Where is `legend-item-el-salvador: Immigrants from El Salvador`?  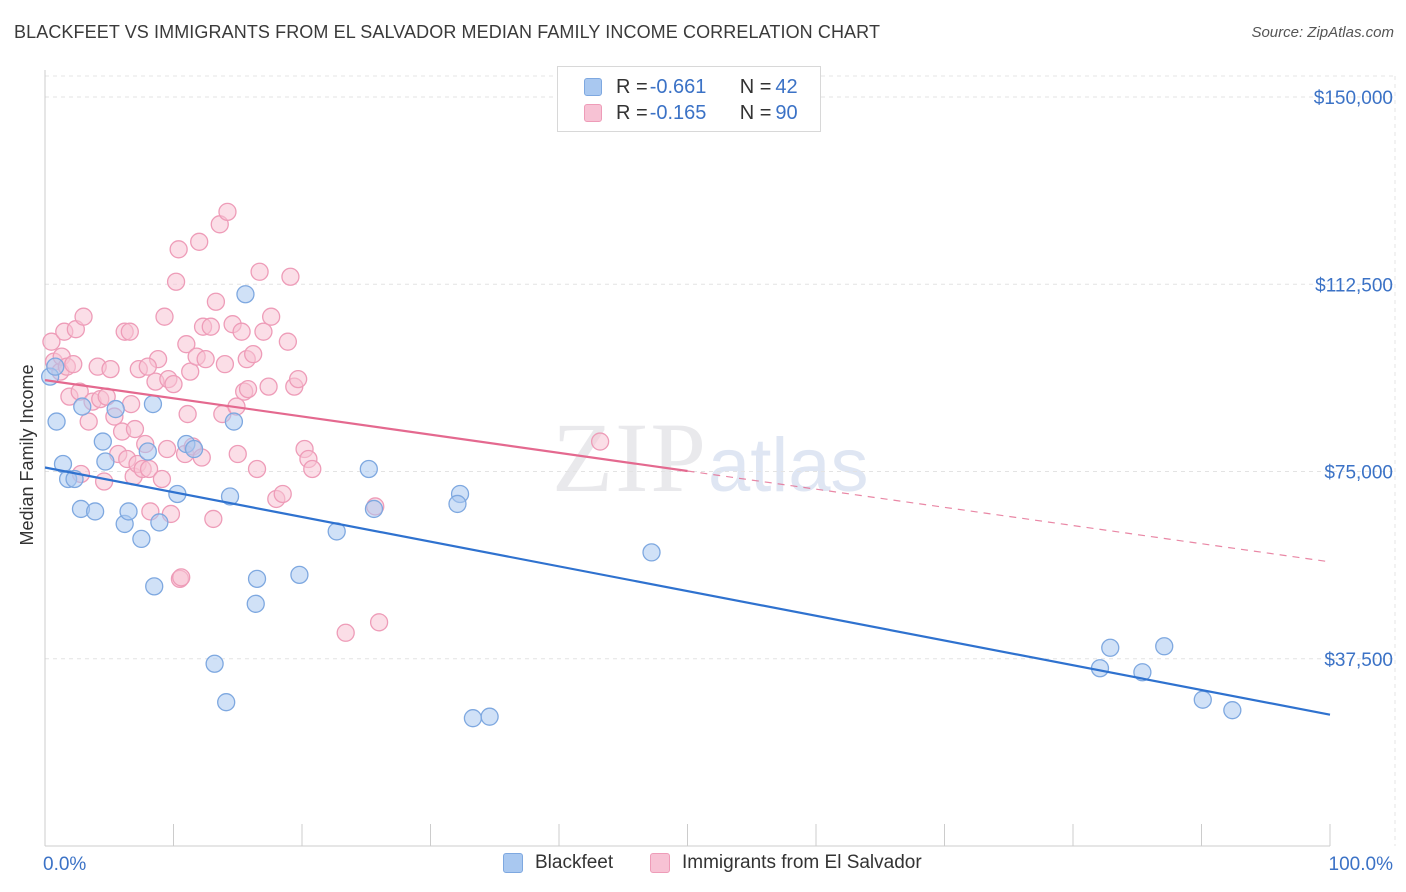
legend-item-el-salvador: Immigrants from El Salvador is located at coordinates (786, 863).